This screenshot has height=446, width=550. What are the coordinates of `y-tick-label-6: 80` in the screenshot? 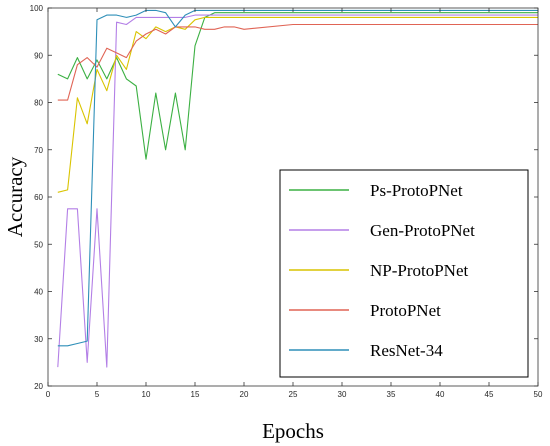 It's located at (38, 103).